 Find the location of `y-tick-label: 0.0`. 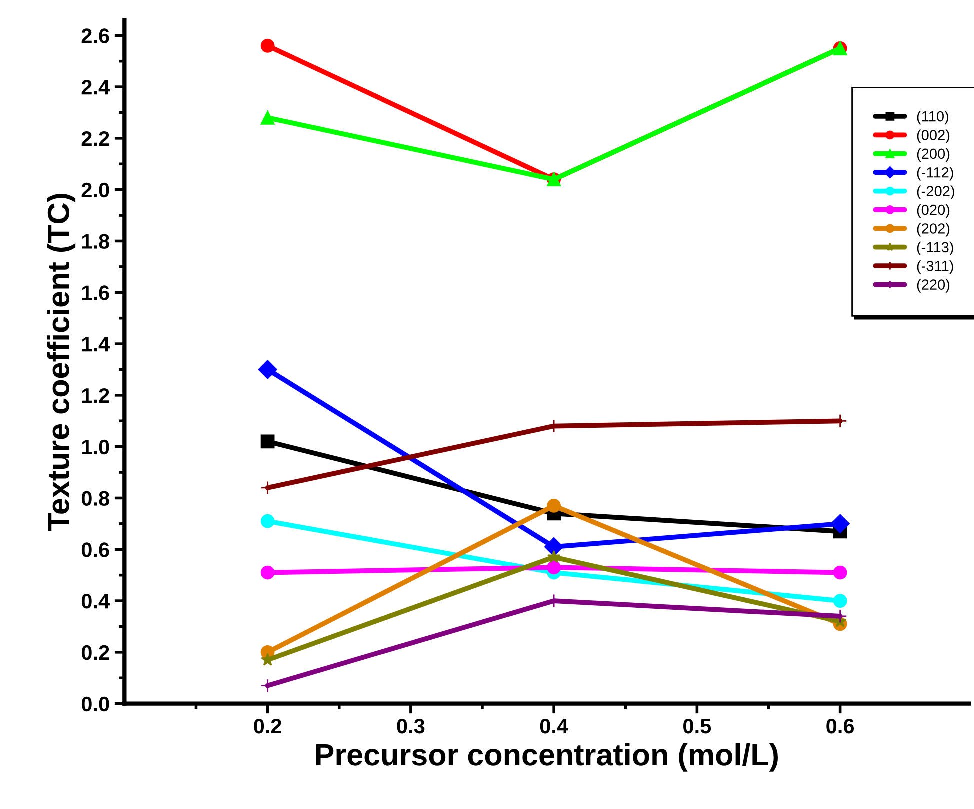

y-tick-label: 0.0 is located at coordinates (96, 704).